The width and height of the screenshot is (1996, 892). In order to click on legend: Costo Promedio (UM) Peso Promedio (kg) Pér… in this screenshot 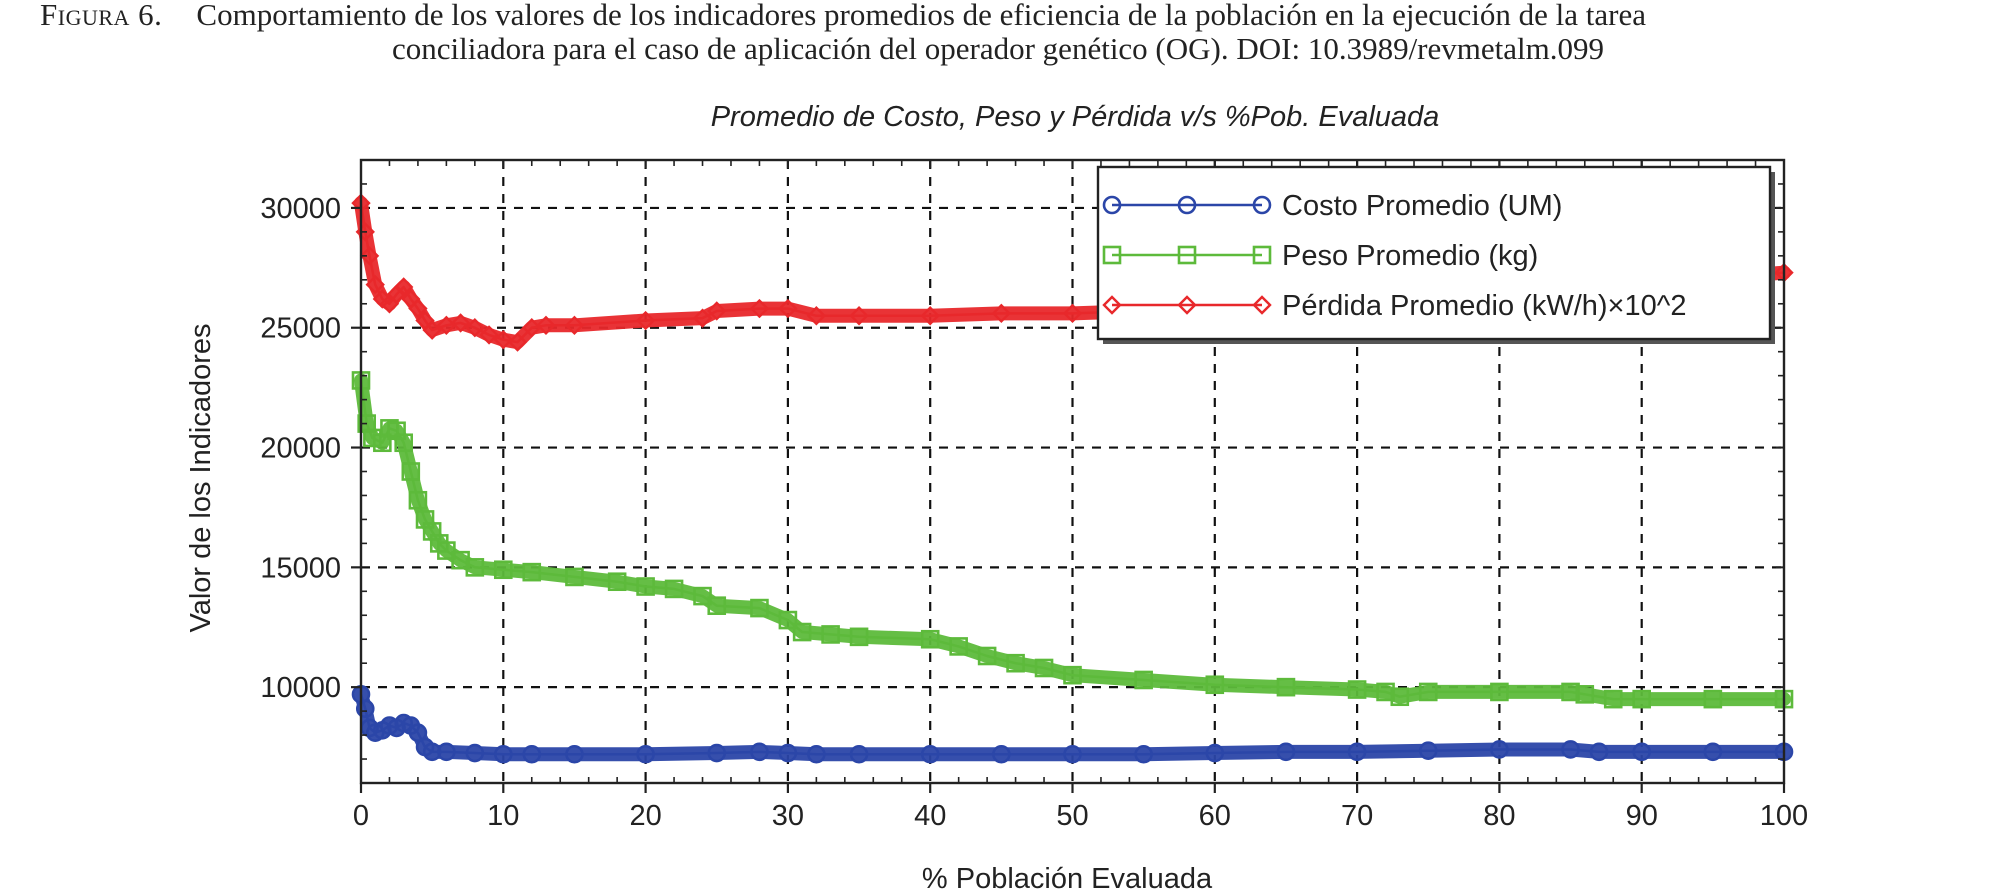, I will do `click(1435, 254)`.